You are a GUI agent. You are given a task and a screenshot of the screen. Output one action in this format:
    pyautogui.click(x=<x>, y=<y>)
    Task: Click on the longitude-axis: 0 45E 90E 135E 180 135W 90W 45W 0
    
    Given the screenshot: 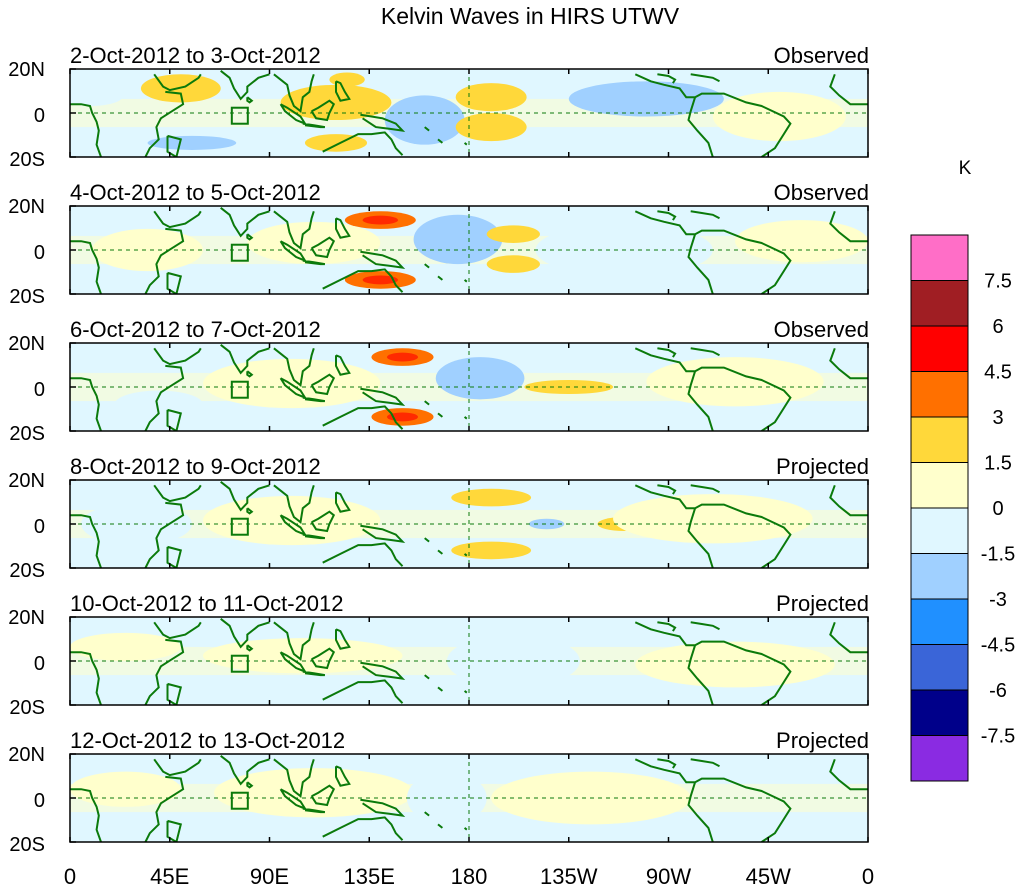 What is the action you would take?
    pyautogui.click(x=469, y=875)
    